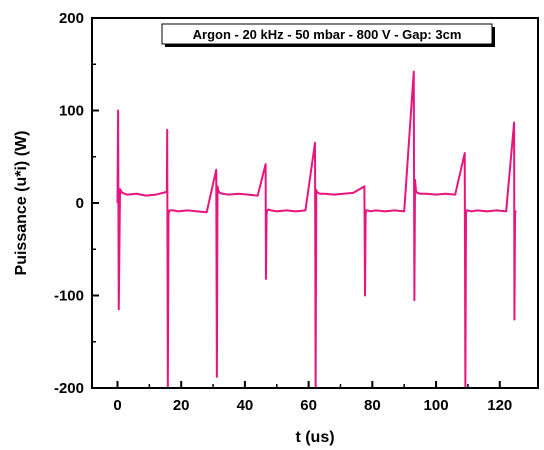 Image resolution: width=544 pixels, height=450 pixels. Describe the element at coordinates (69, 296) in the screenshot. I see `y-tick-label-1: -100` at that location.